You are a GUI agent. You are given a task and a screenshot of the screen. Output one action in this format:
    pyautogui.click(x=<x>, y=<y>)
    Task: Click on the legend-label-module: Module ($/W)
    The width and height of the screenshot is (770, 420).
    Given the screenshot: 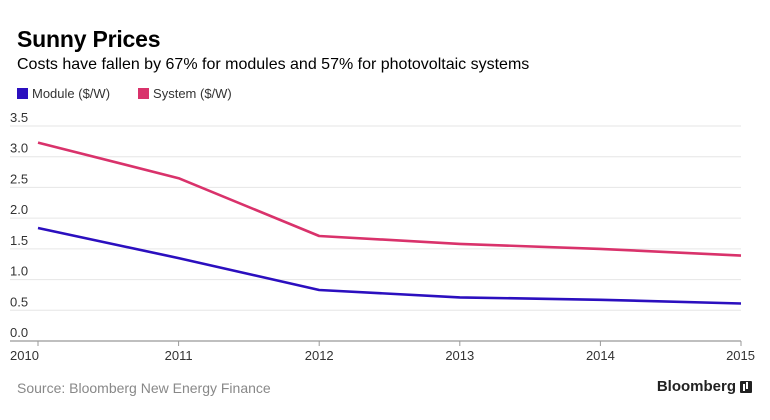 What is the action you would take?
    pyautogui.click(x=71, y=93)
    